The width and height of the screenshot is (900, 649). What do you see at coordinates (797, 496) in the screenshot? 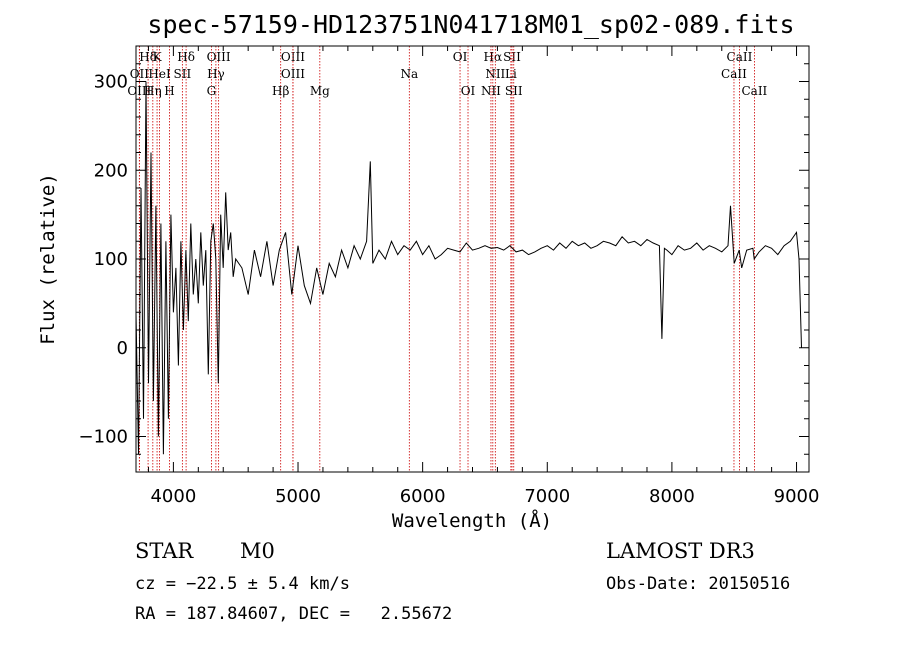
I see `x-tick-label: 9000` at bounding box center [797, 496].